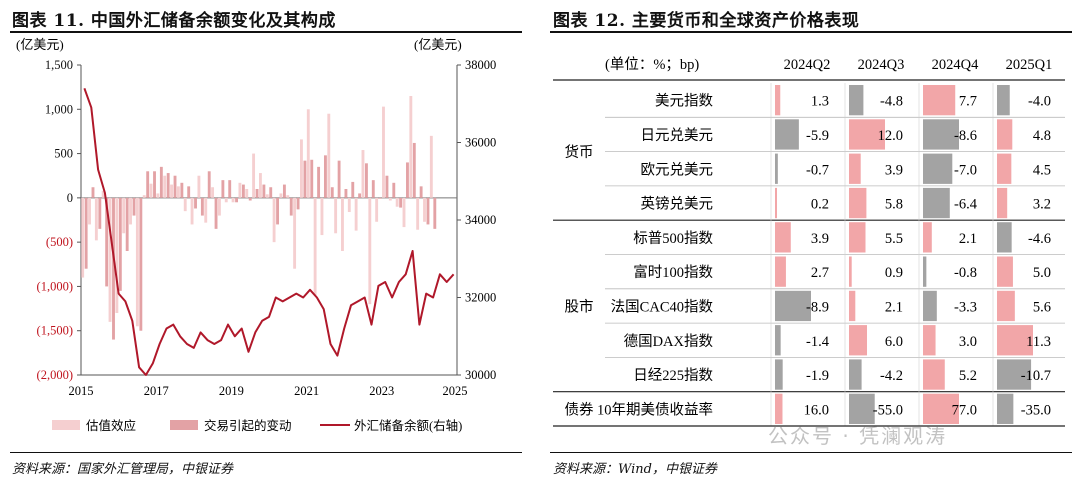 This screenshot has width=1080, height=485. What do you see at coordinates (480, 143) in the screenshot?
I see `right-axis-tick-label: 36000` at bounding box center [480, 143].